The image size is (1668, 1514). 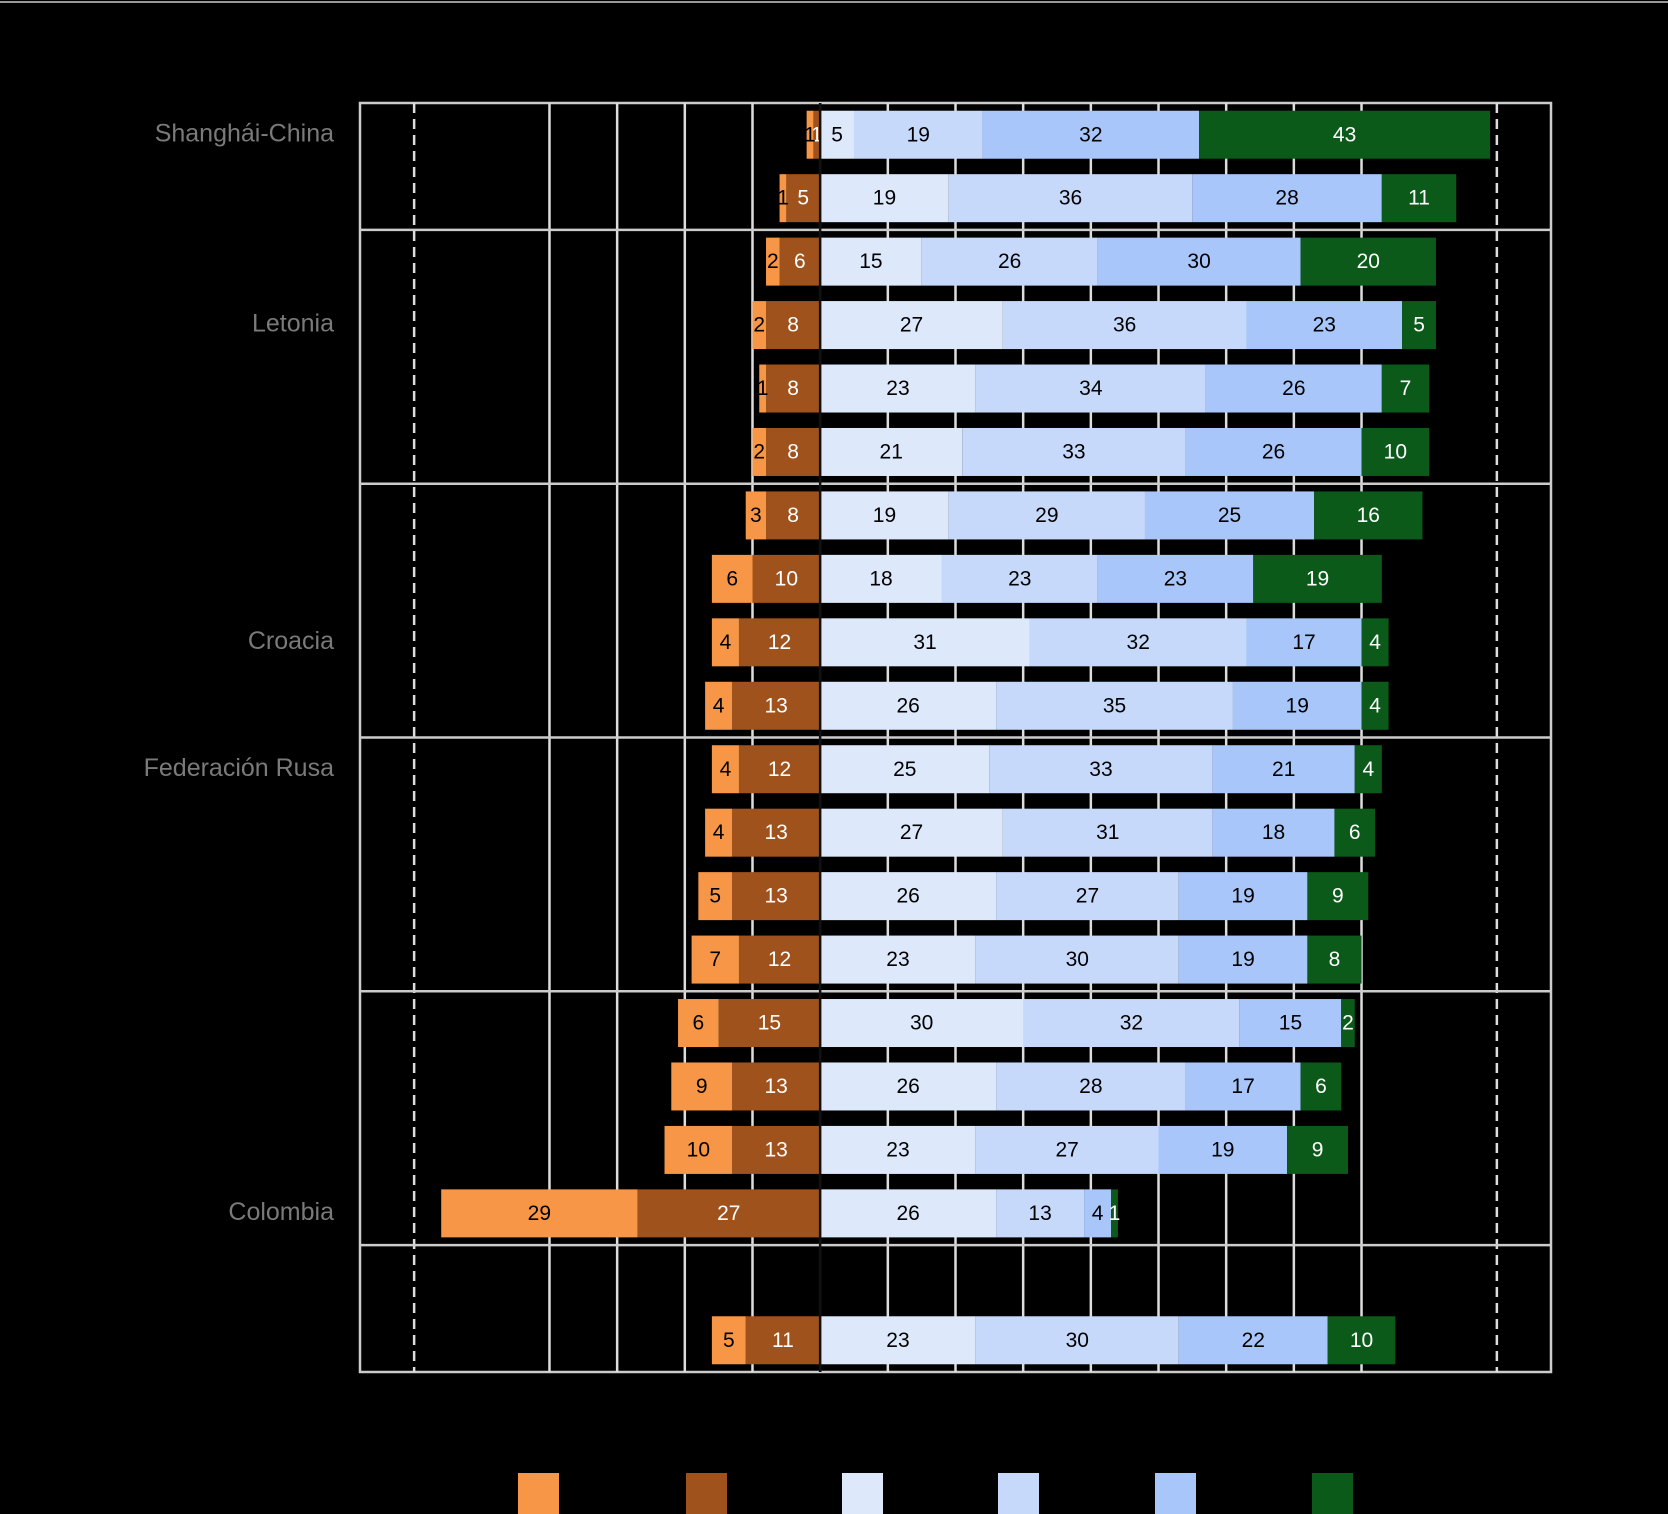 I want to click on value-label: 17, so click(x=1303, y=642).